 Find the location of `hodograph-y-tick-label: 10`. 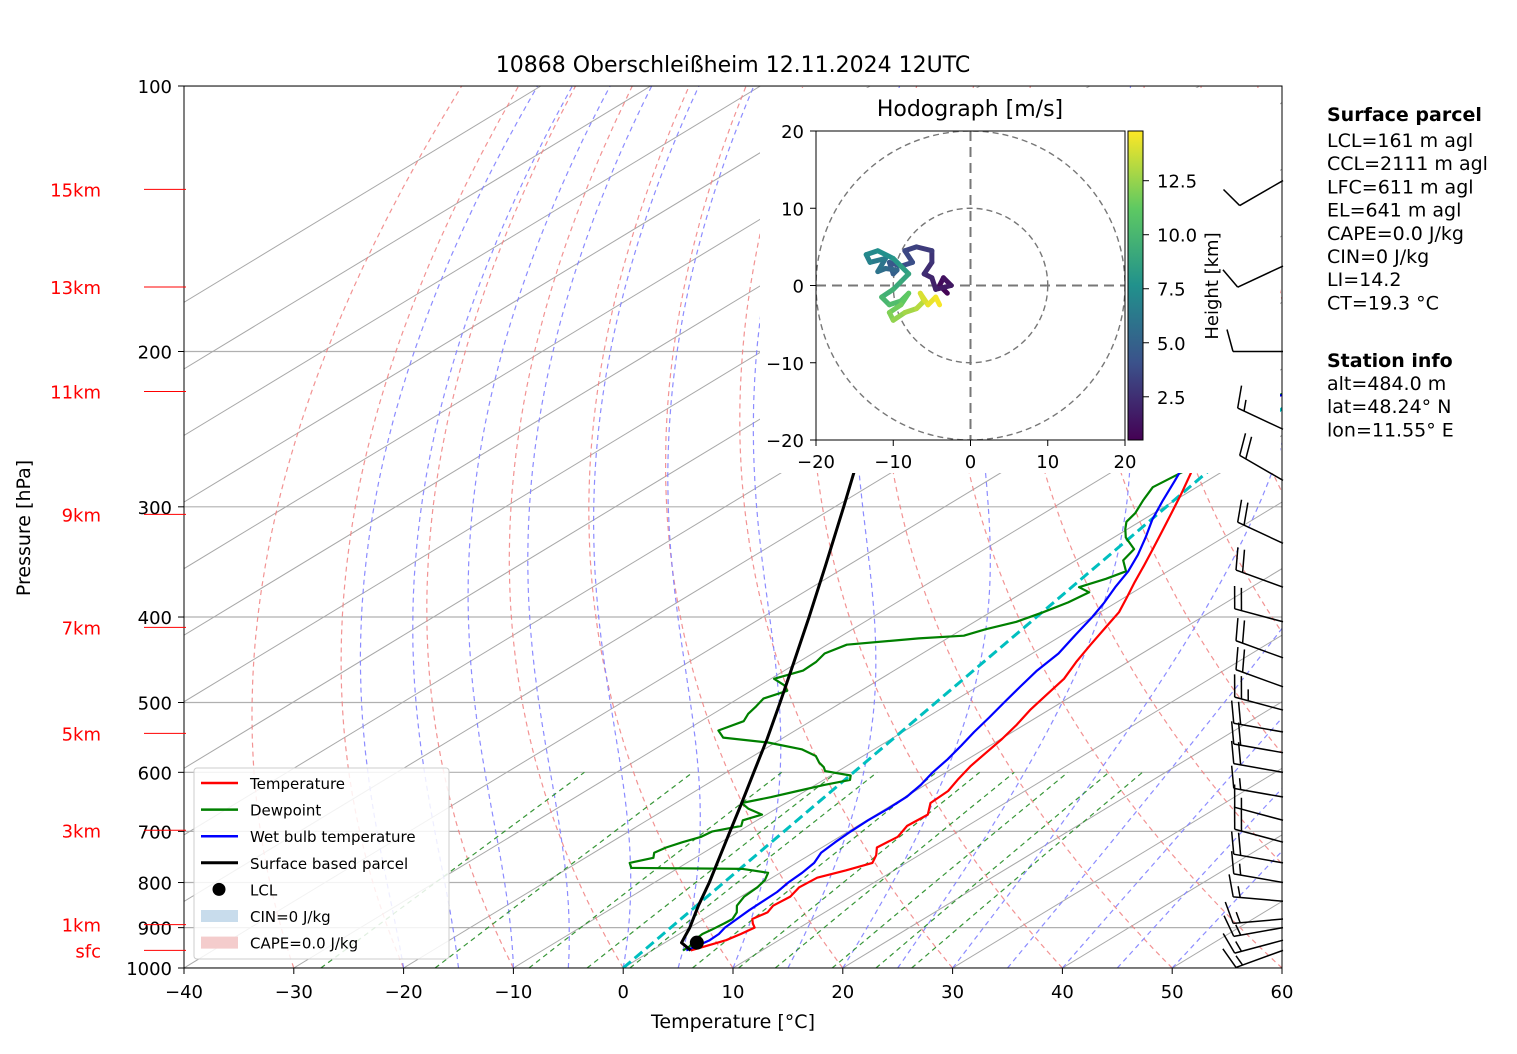

hodograph-y-tick-label: 10 is located at coordinates (792, 209).